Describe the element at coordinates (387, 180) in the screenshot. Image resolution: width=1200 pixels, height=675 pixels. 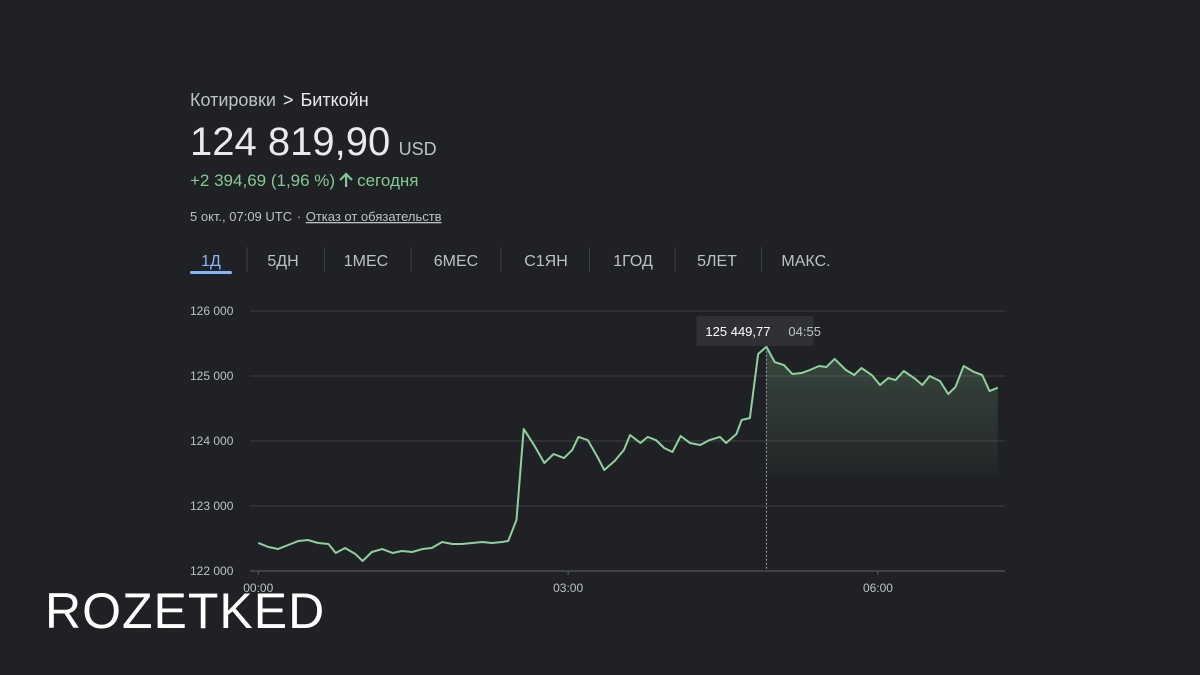
I see `change-period: сегодня` at that location.